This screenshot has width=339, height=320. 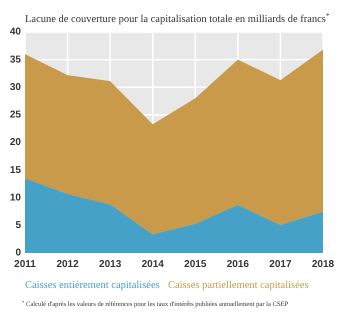 What do you see at coordinates (16, 142) in the screenshot?
I see `y-tick-label: 20` at bounding box center [16, 142].